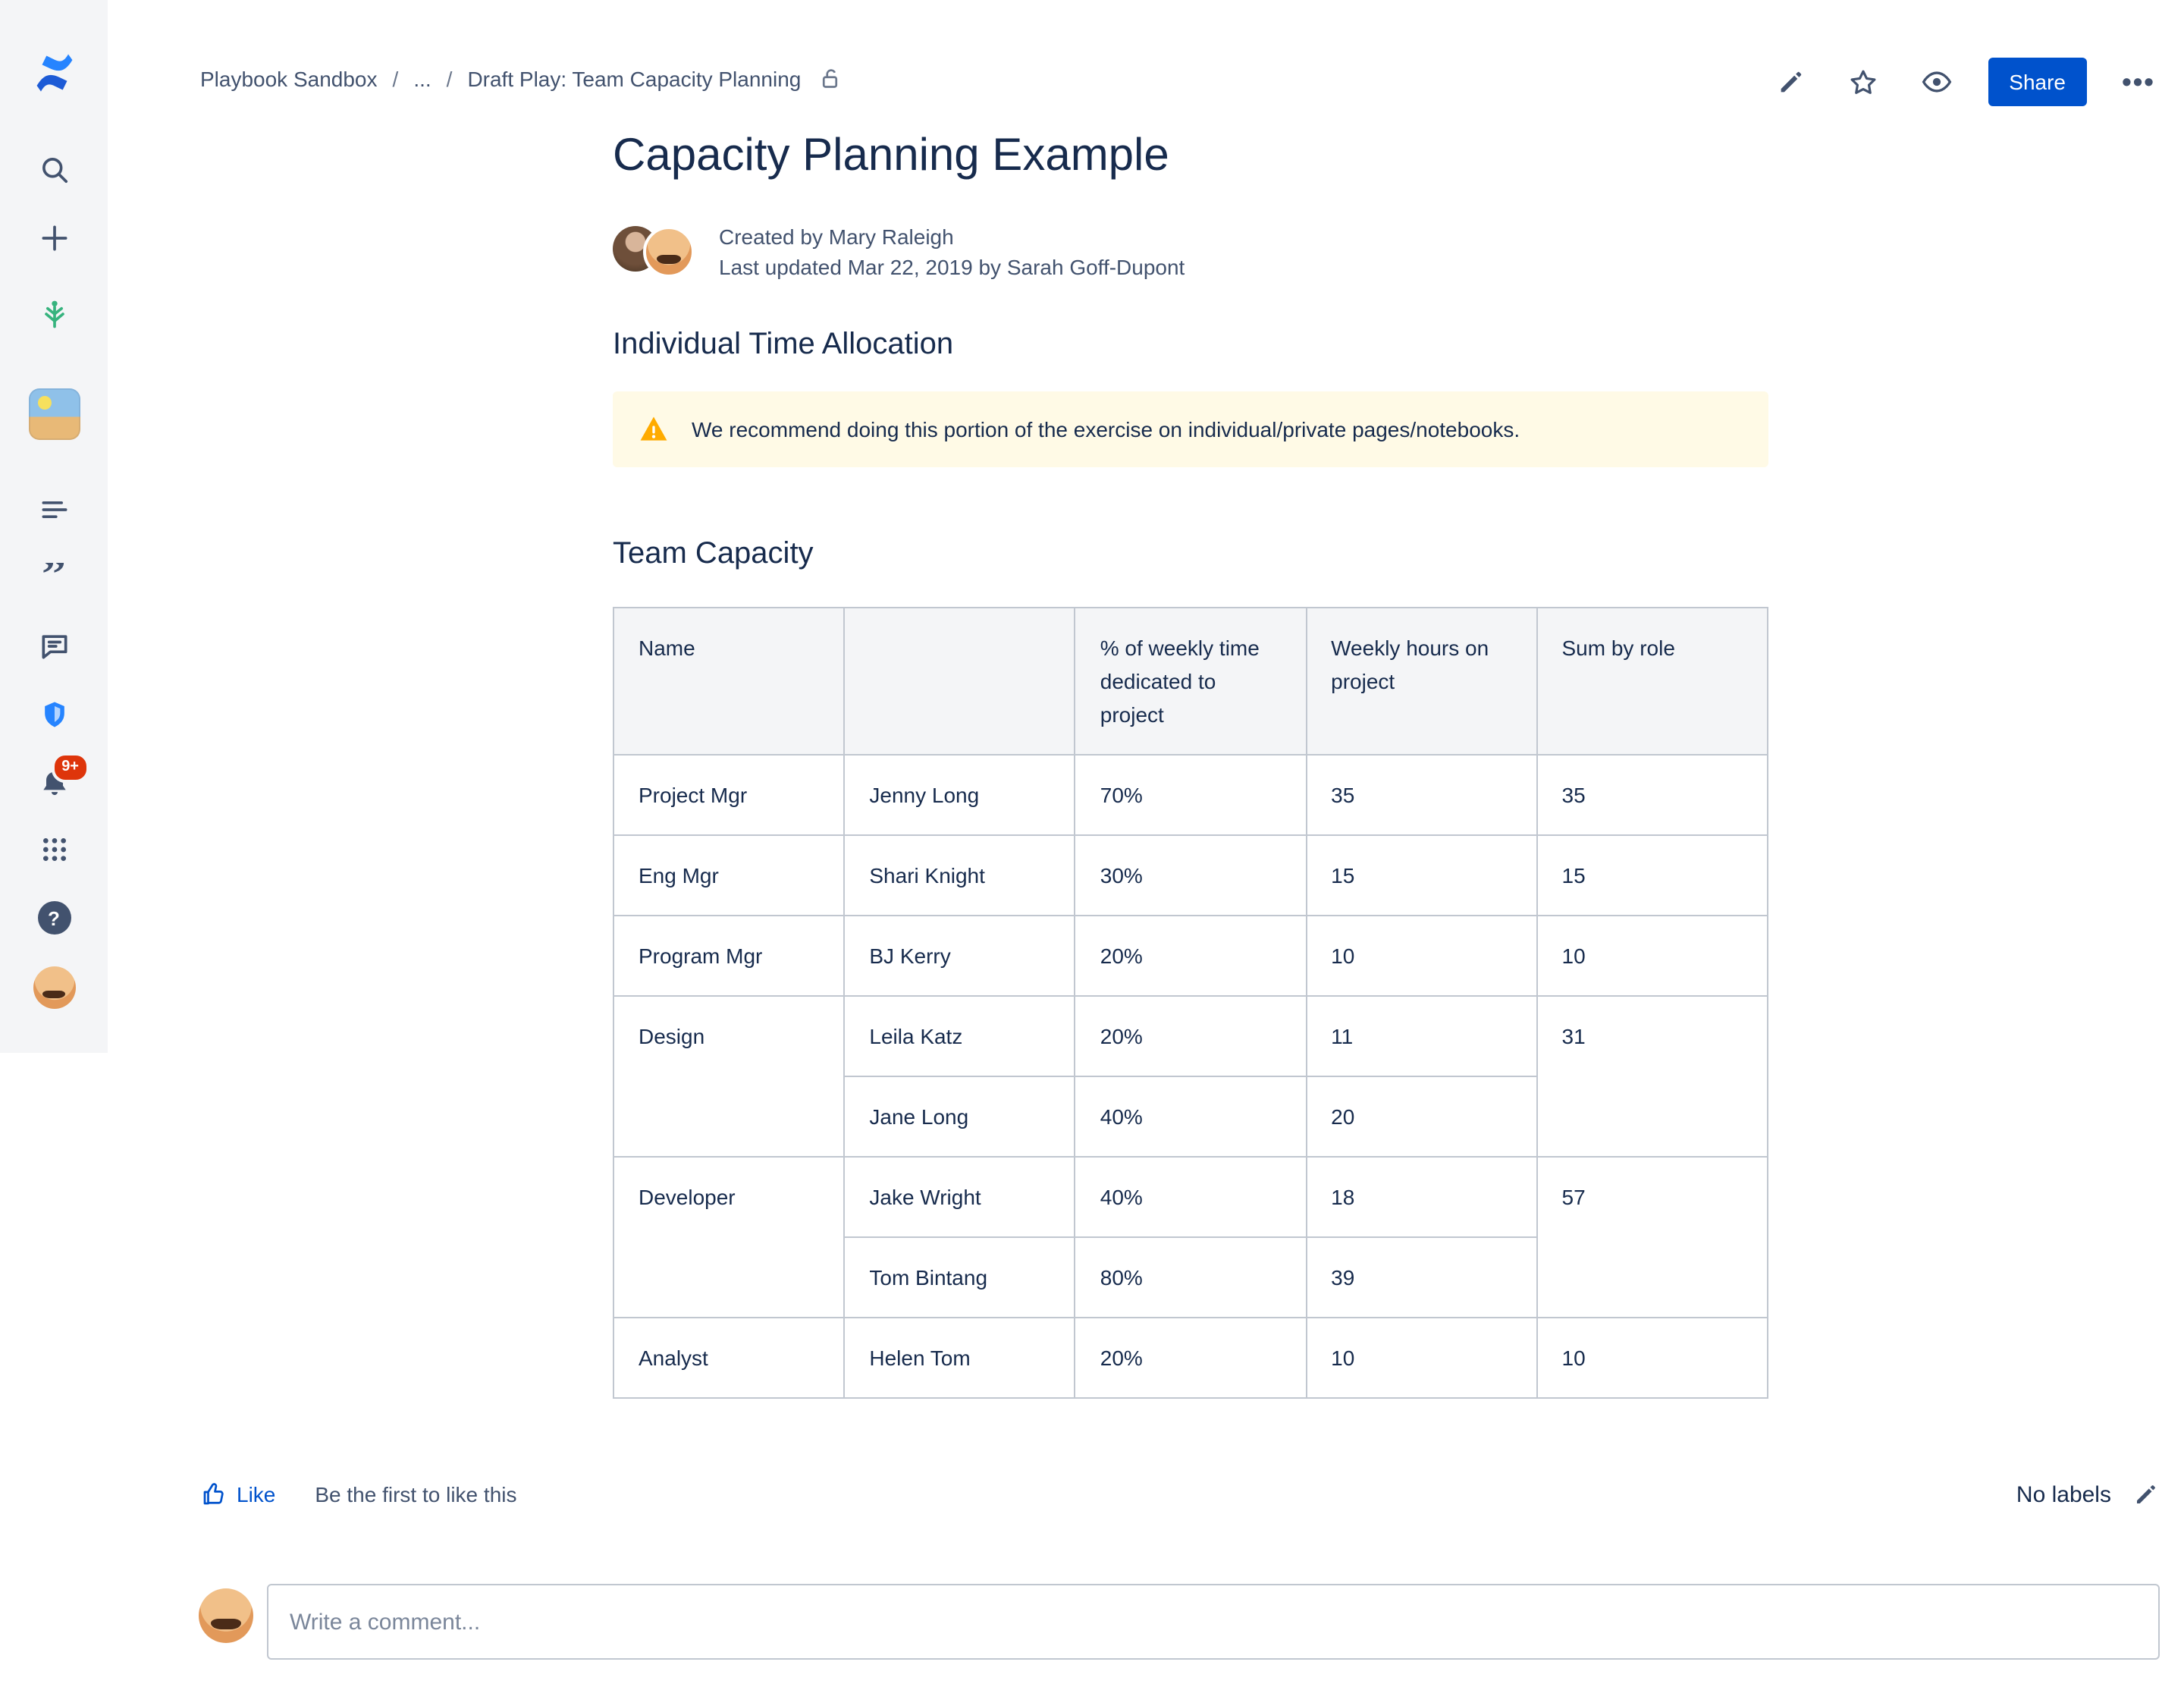  I want to click on table-row: Design Leila Katz 20% 11 31, so click(1190, 1076).